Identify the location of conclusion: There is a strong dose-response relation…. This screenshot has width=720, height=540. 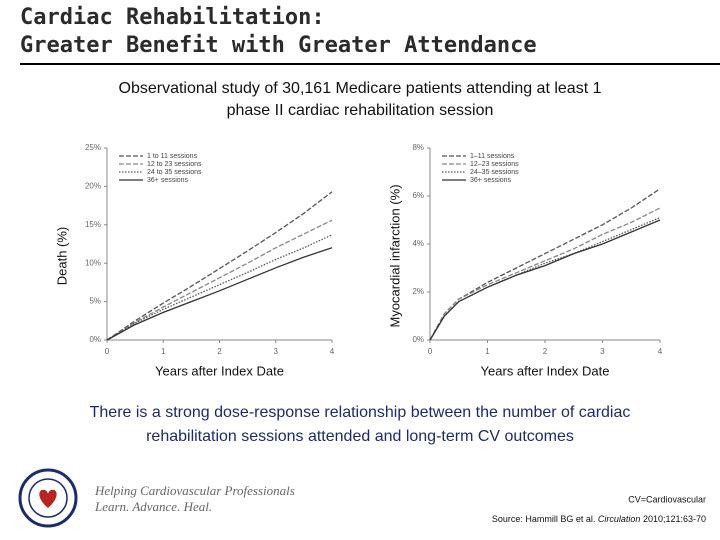
(360, 412).